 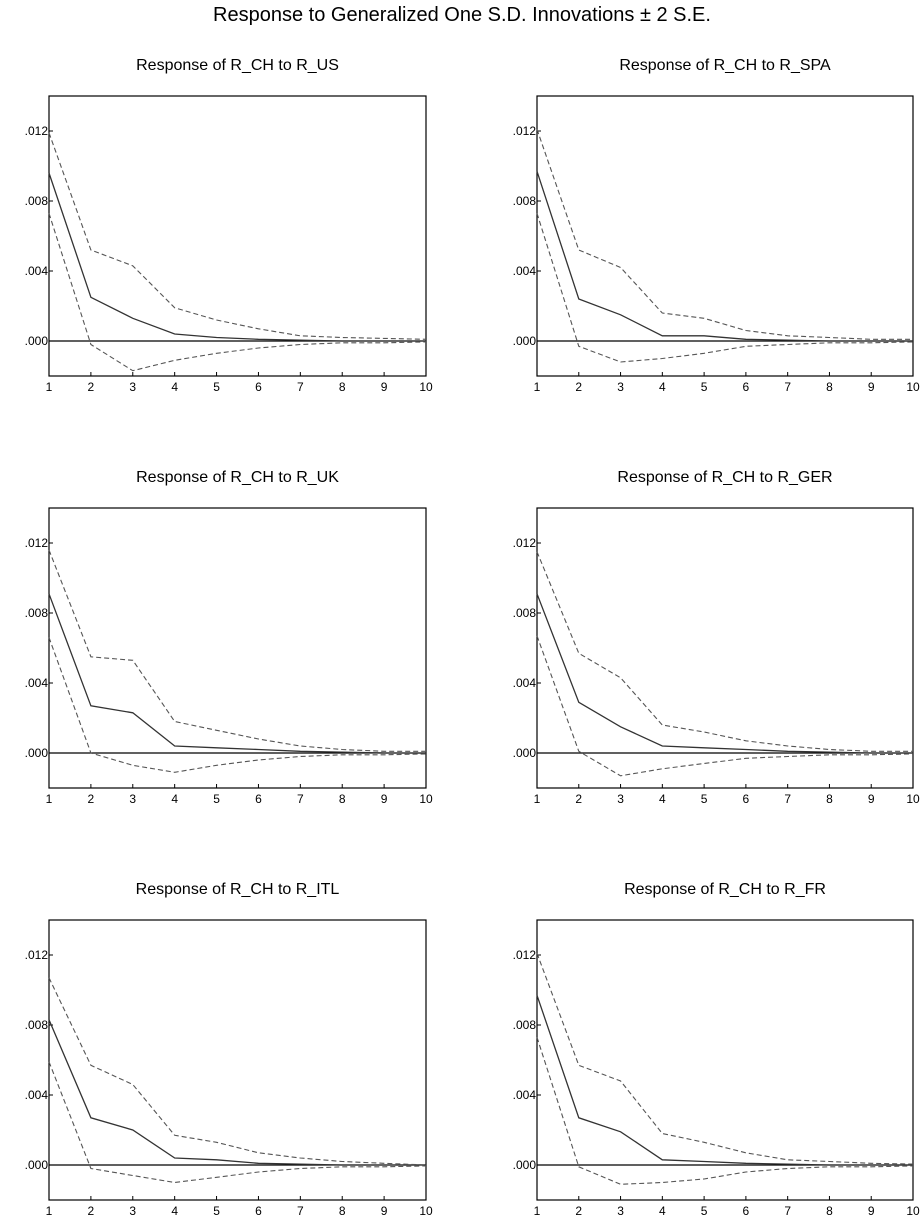 What do you see at coordinates (237, 65) in the screenshot?
I see `panel-title: Response of R_CH to R_US` at bounding box center [237, 65].